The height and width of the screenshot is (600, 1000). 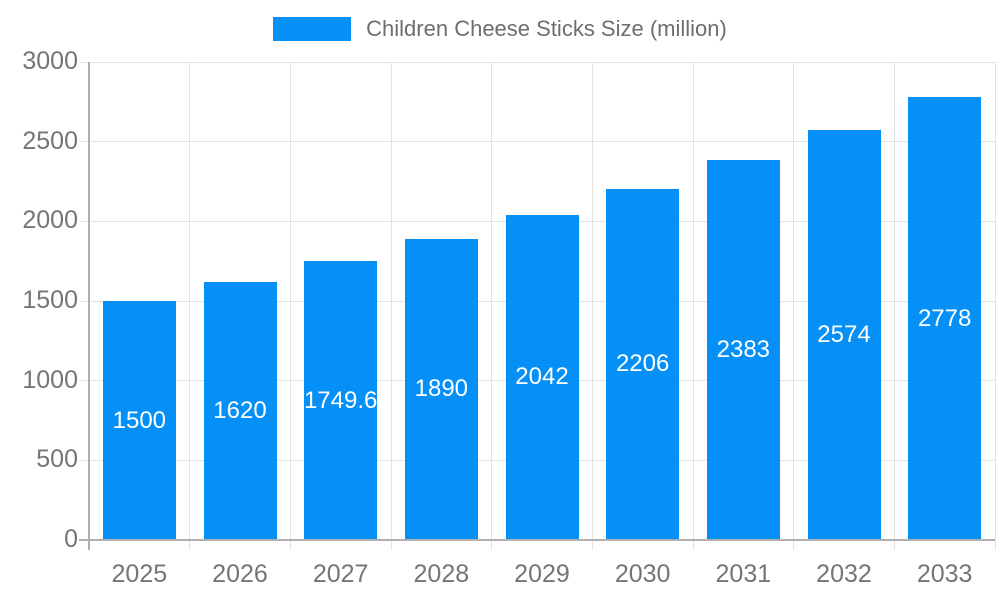 I want to click on bar-2028, so click(x=441, y=388).